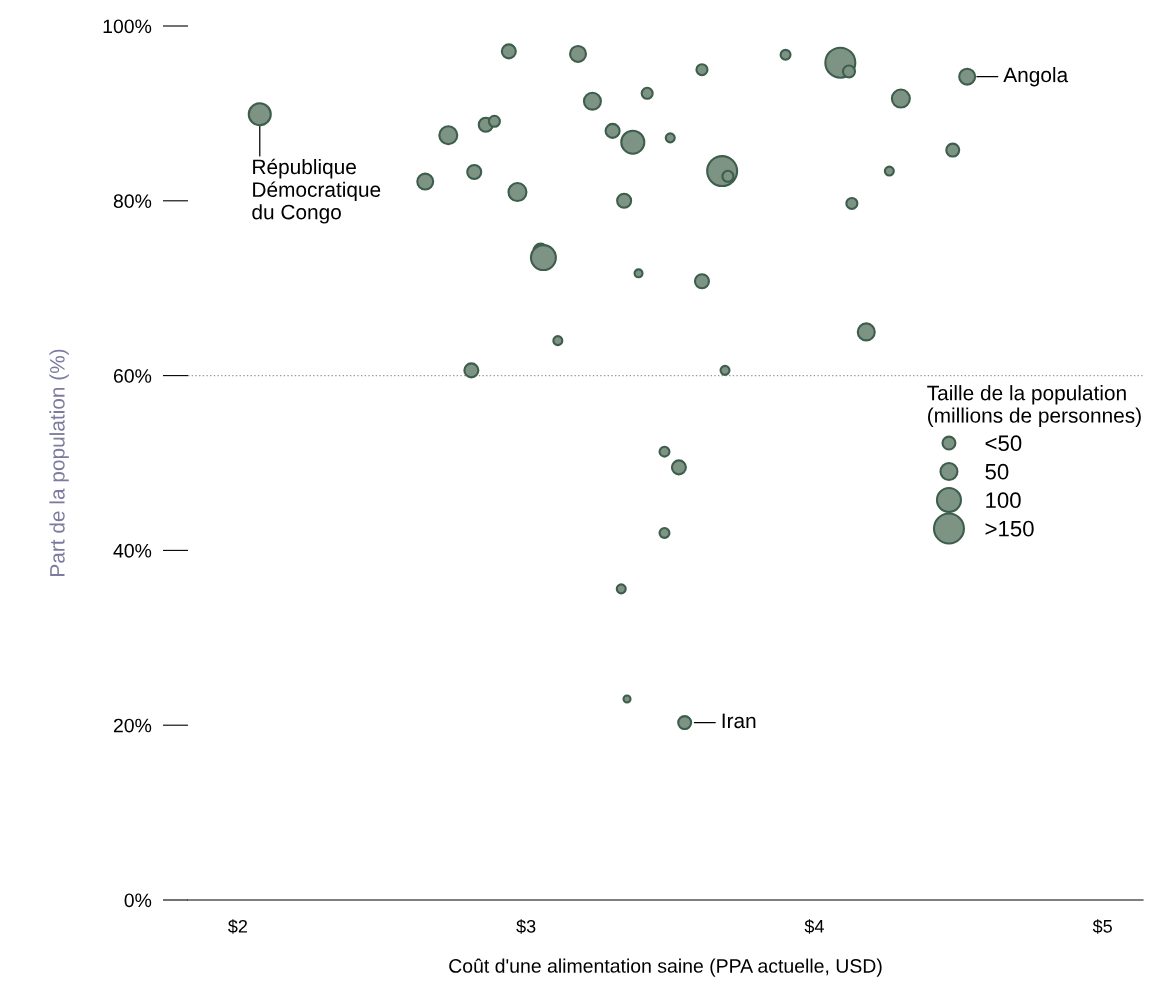  What do you see at coordinates (665, 967) in the screenshot?
I see `x-axis-title: Coût d'une alimentation saine (PPA actuelle, USD)` at bounding box center [665, 967].